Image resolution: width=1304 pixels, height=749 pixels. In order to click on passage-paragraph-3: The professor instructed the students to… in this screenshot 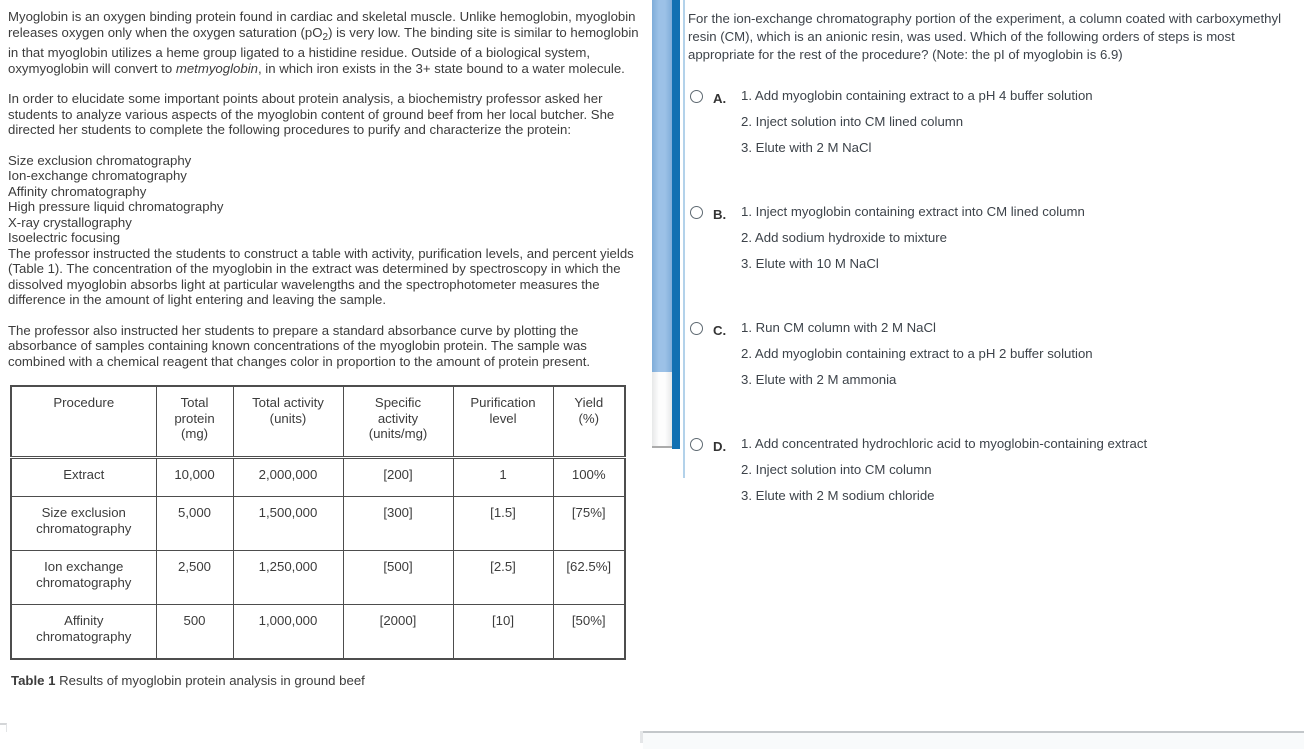, I will do `click(321, 276)`.